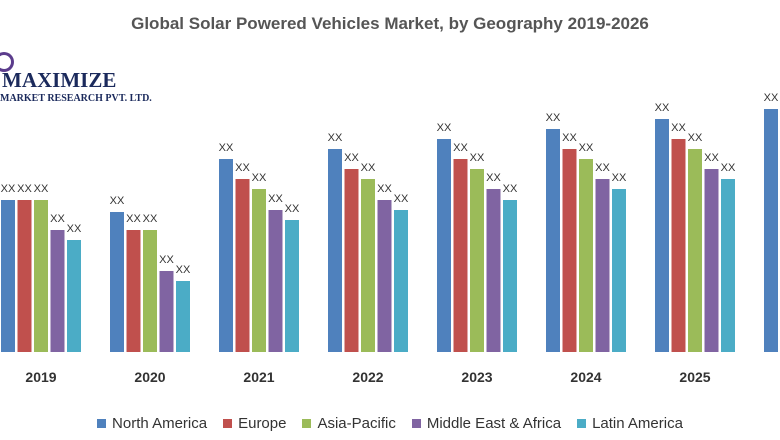  Describe the element at coordinates (771, 230) in the screenshot. I see `bar-north-america-2026` at that location.